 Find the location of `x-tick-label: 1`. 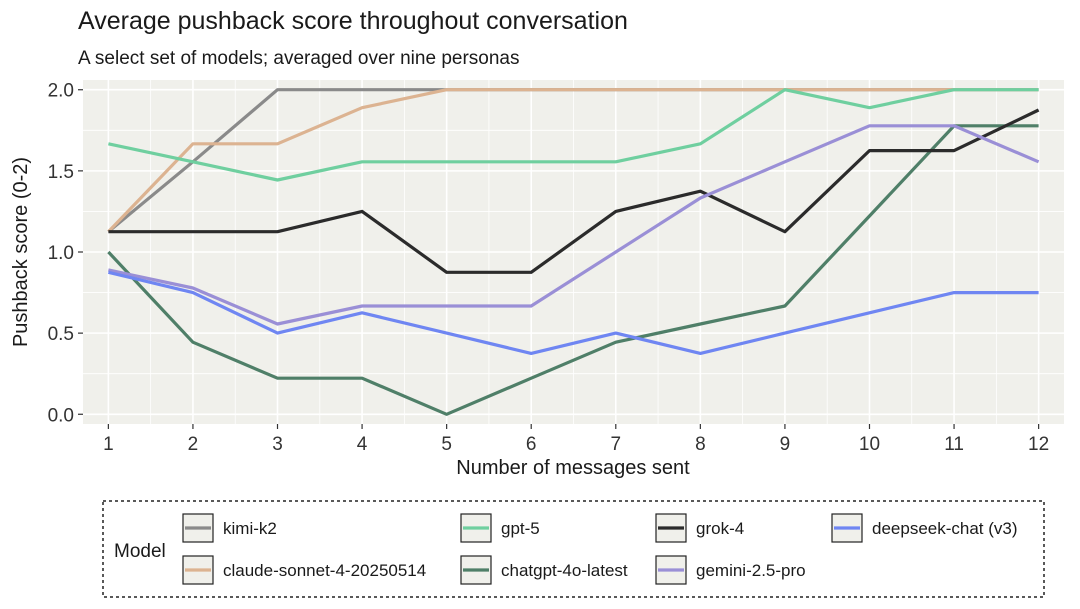

x-tick-label: 1 is located at coordinates (108, 444).